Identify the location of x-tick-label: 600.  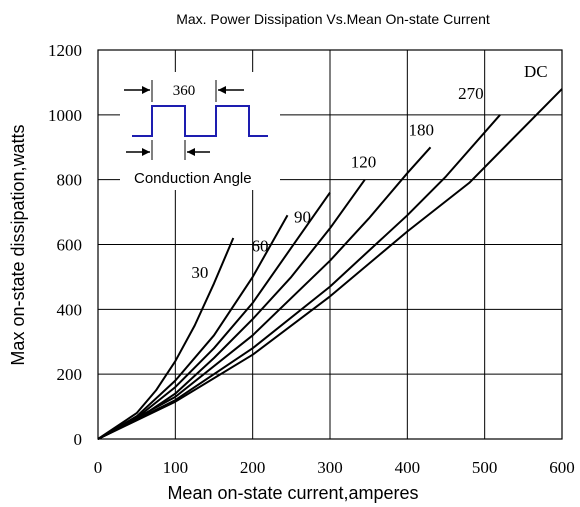
(562, 467).